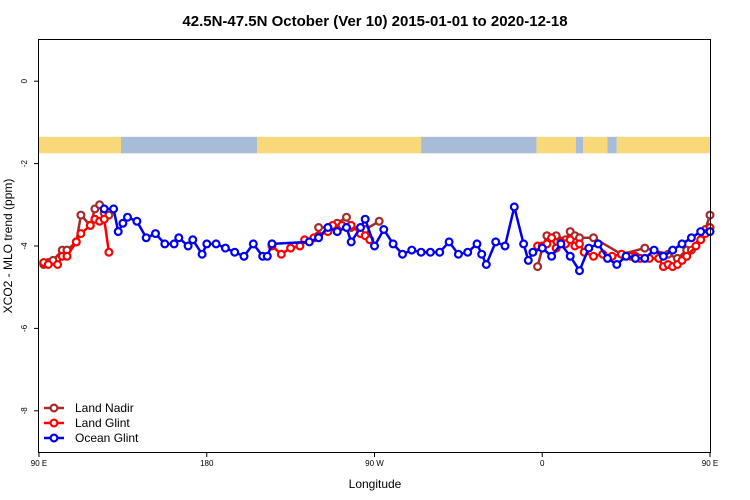 This screenshot has height=500, width=750. What do you see at coordinates (76, 234) in the screenshot?
I see `land-nadir-line` at bounding box center [76, 234].